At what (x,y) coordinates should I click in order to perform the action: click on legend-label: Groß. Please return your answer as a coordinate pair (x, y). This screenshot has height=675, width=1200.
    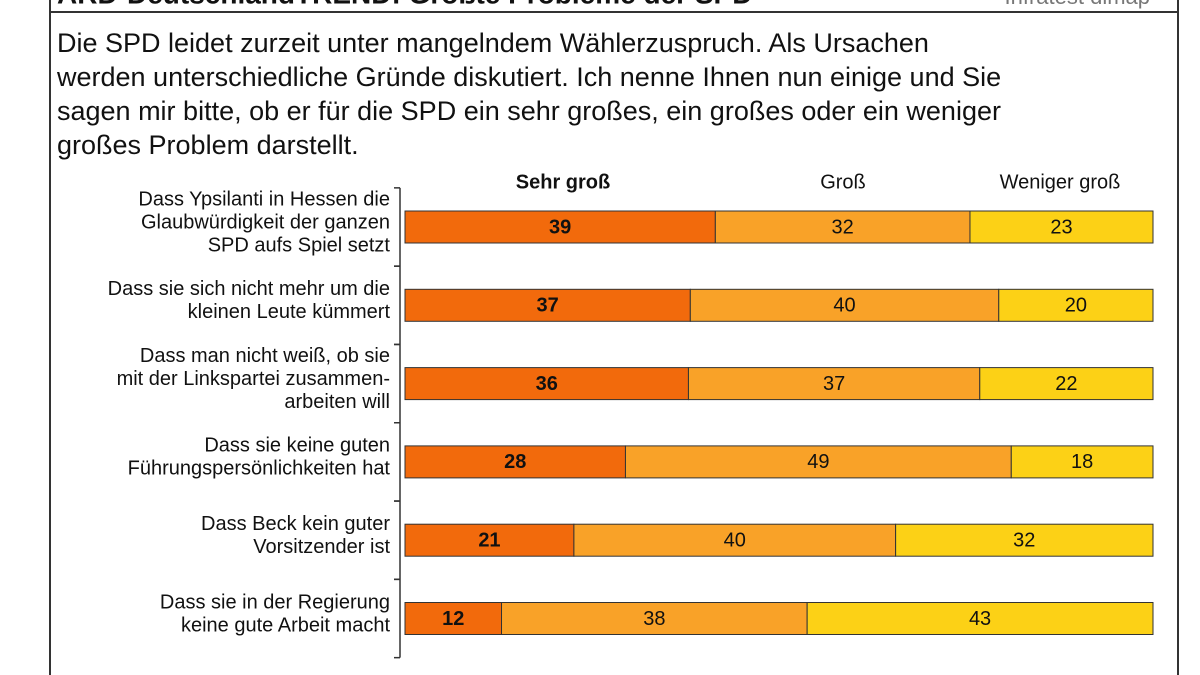
    Looking at the image, I should click on (843, 182).